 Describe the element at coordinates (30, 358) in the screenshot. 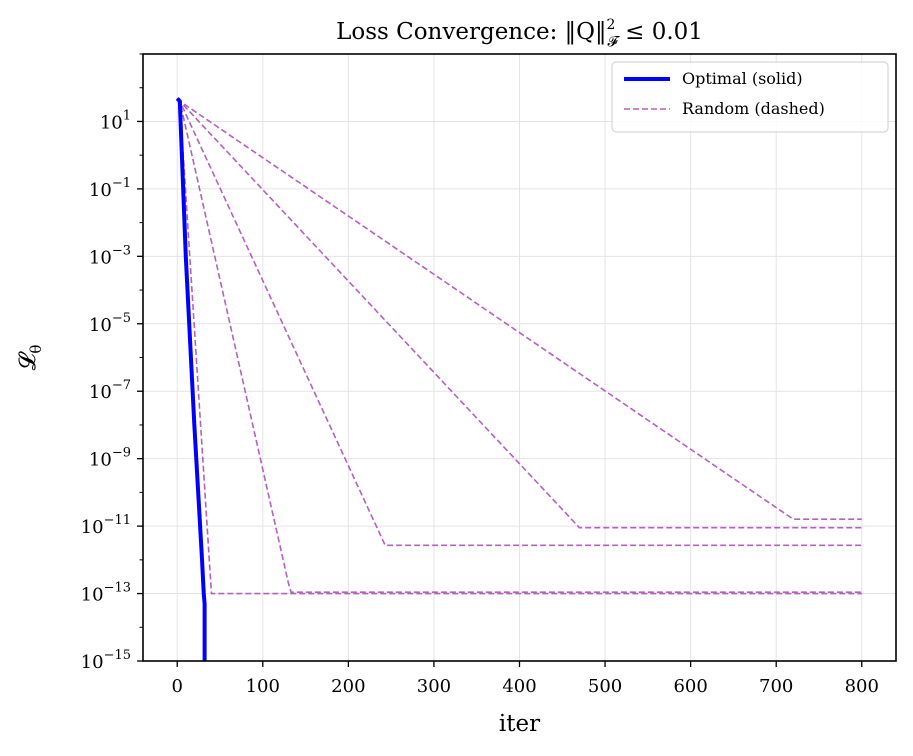

I see `y-axis-title: 𝓛θ` at that location.